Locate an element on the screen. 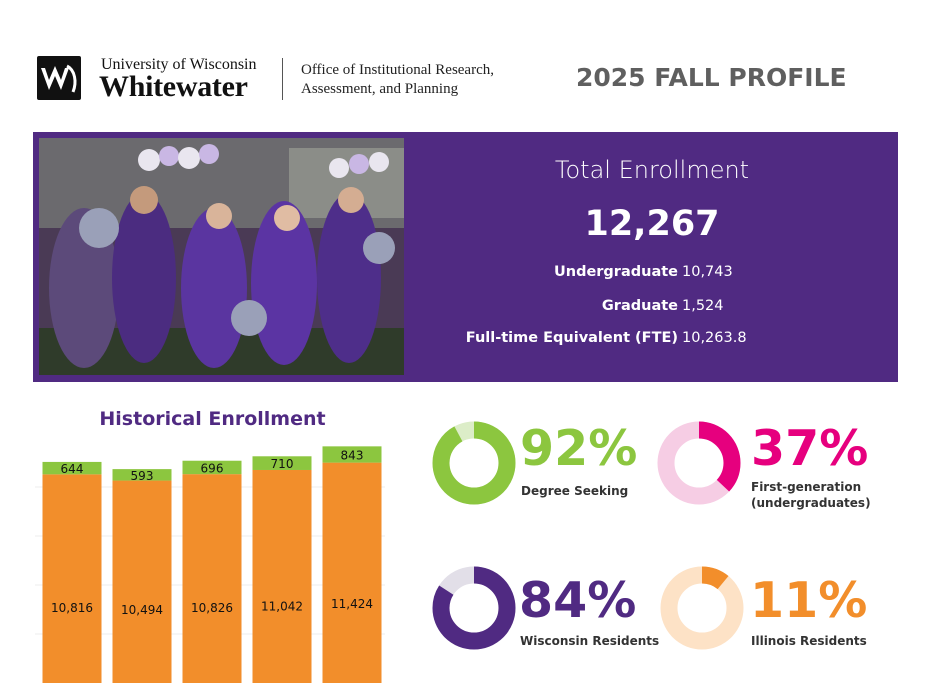 The width and height of the screenshot is (932, 683). header-divider is located at coordinates (282, 79).